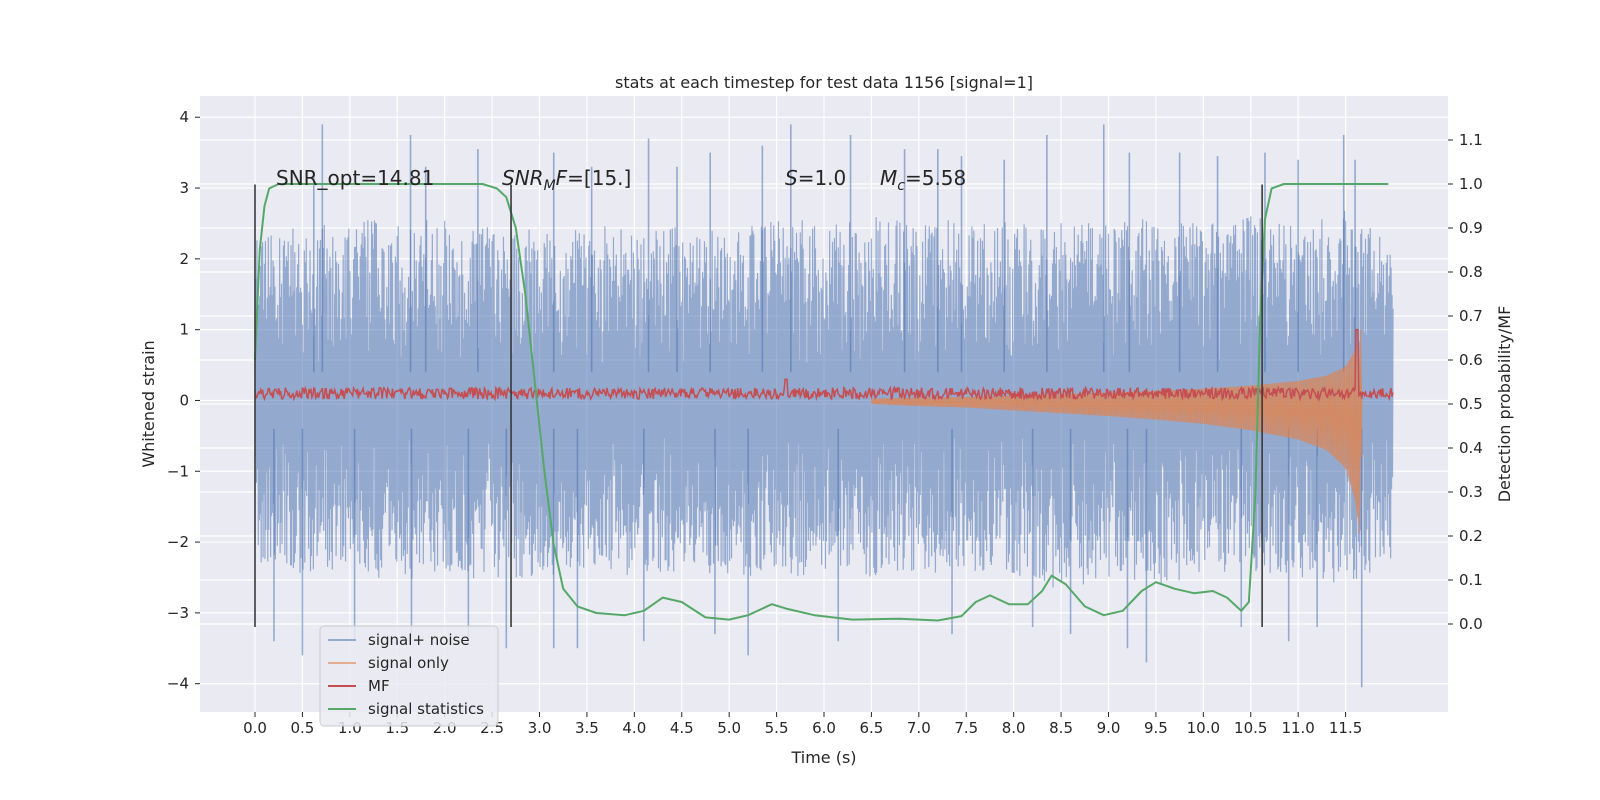  Describe the element at coordinates (184, 188) in the screenshot. I see `y-tick-label: 3` at that location.